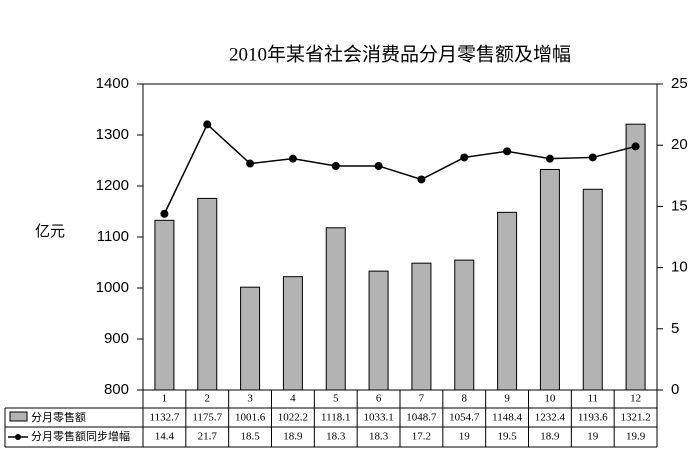 The height and width of the screenshot is (464, 700). I want to click on legend-label: 分月零售额同步增幅, so click(80, 436).